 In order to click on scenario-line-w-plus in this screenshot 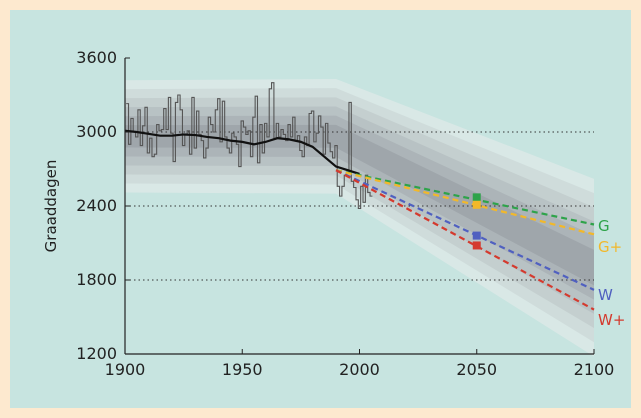, I will do `click(465, 240)`.